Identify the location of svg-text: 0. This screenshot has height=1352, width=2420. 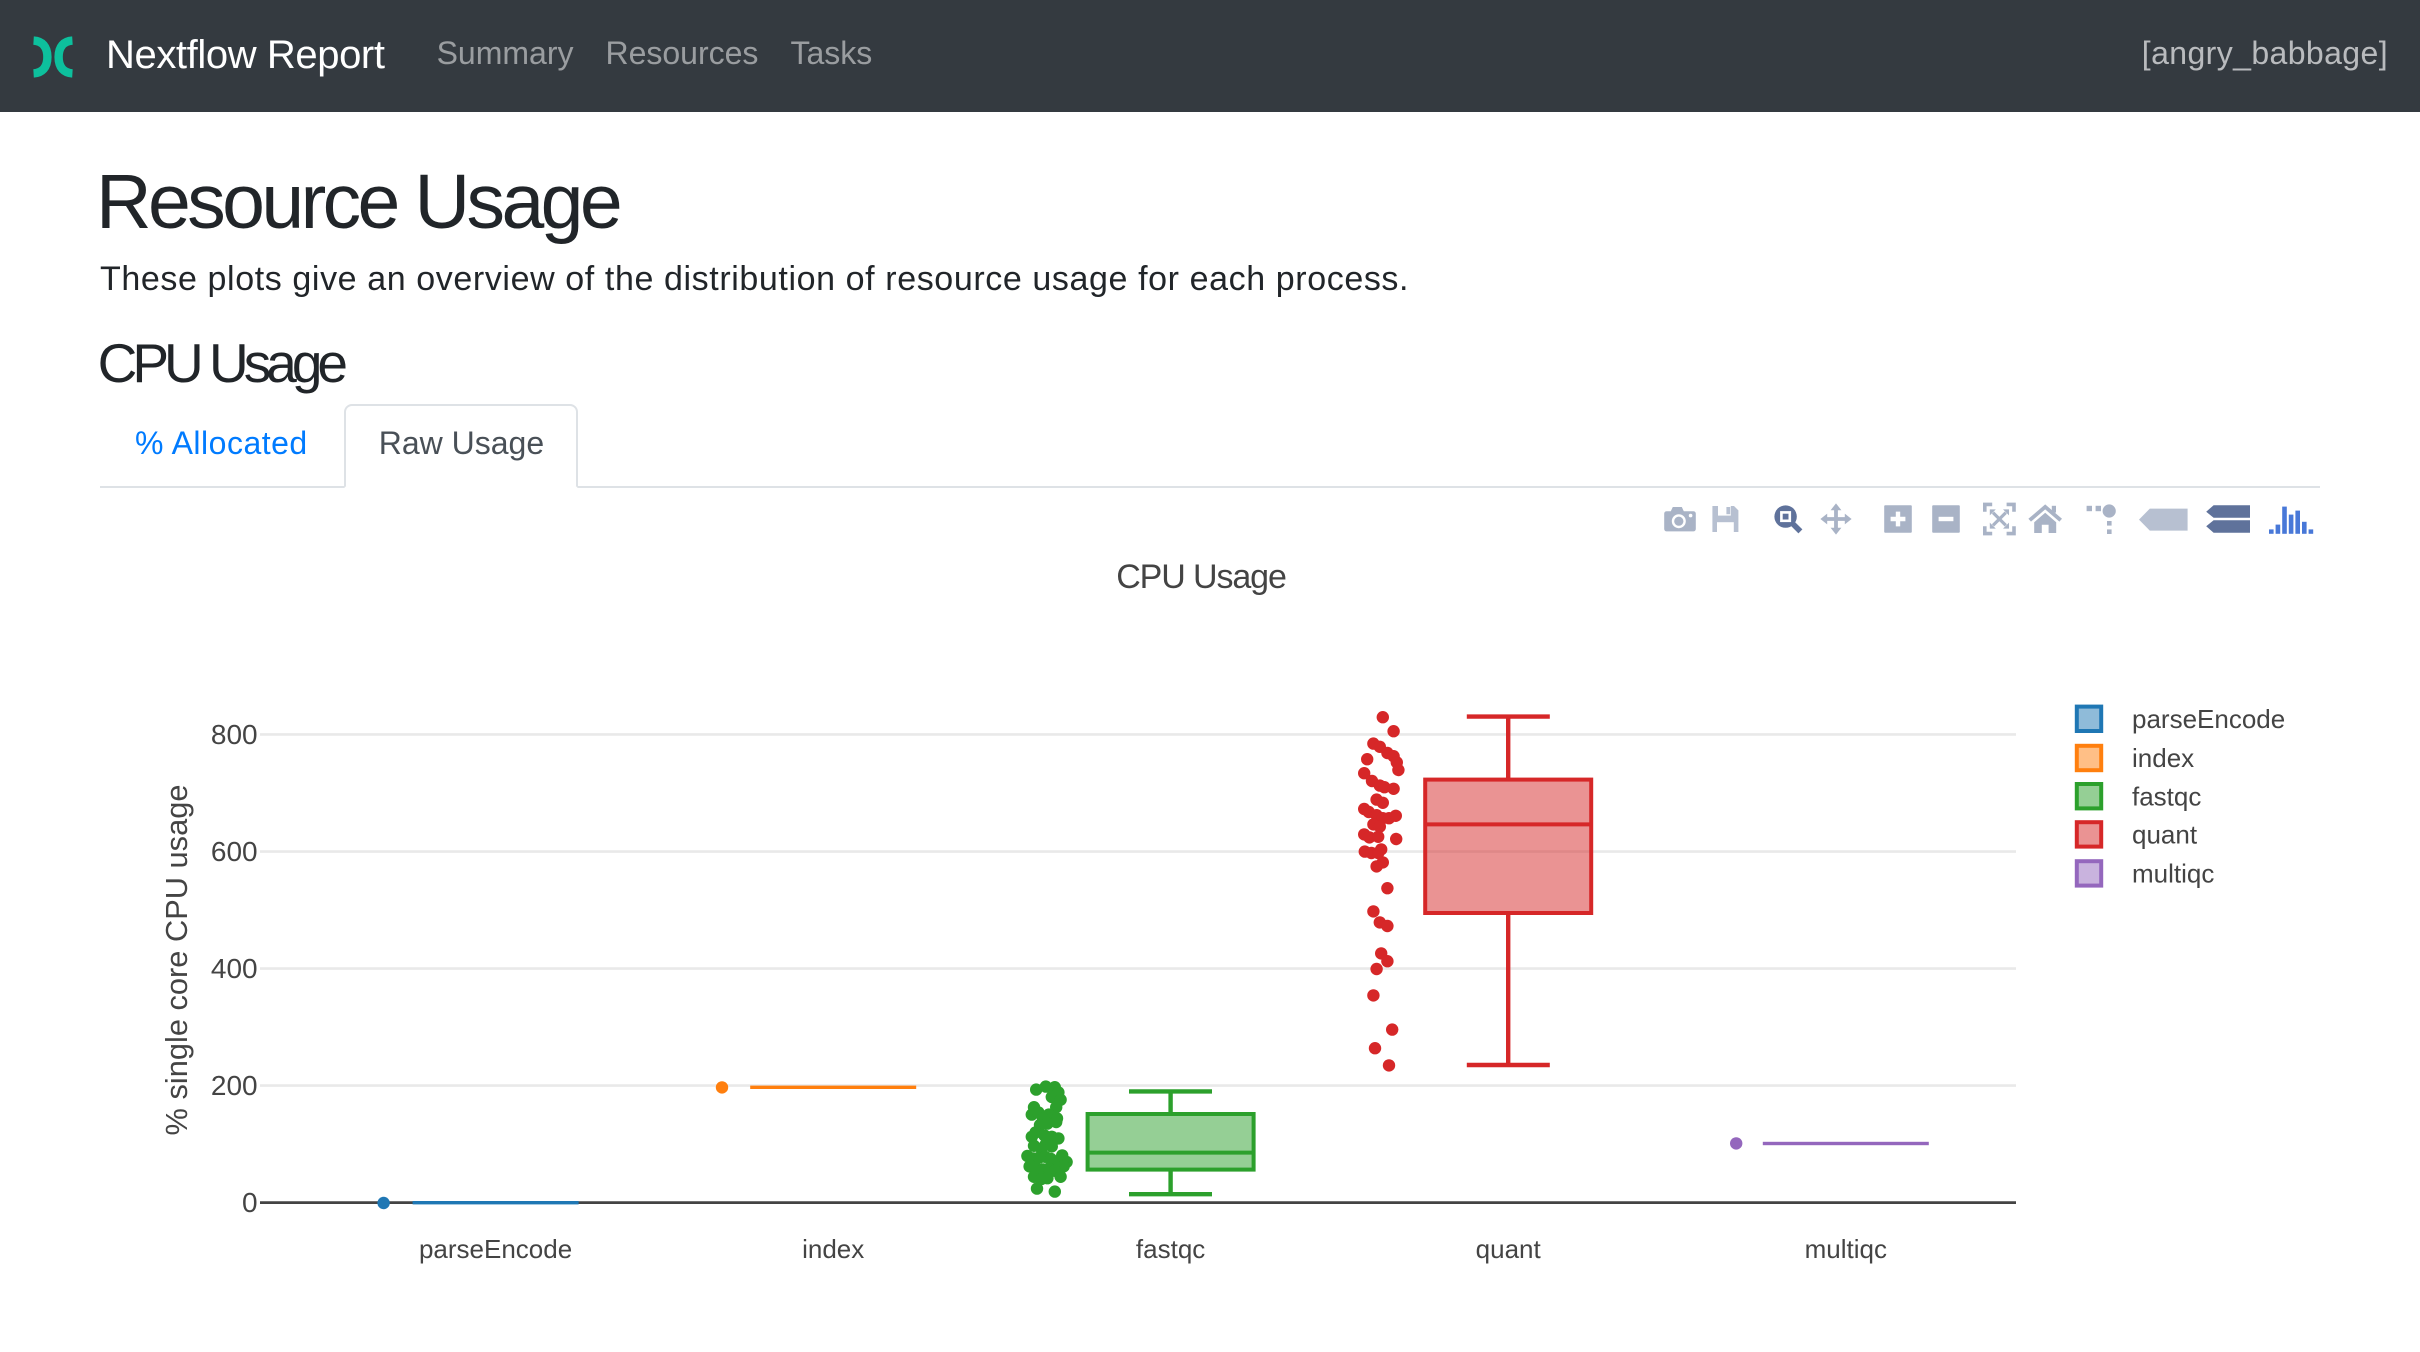
(250, 1202).